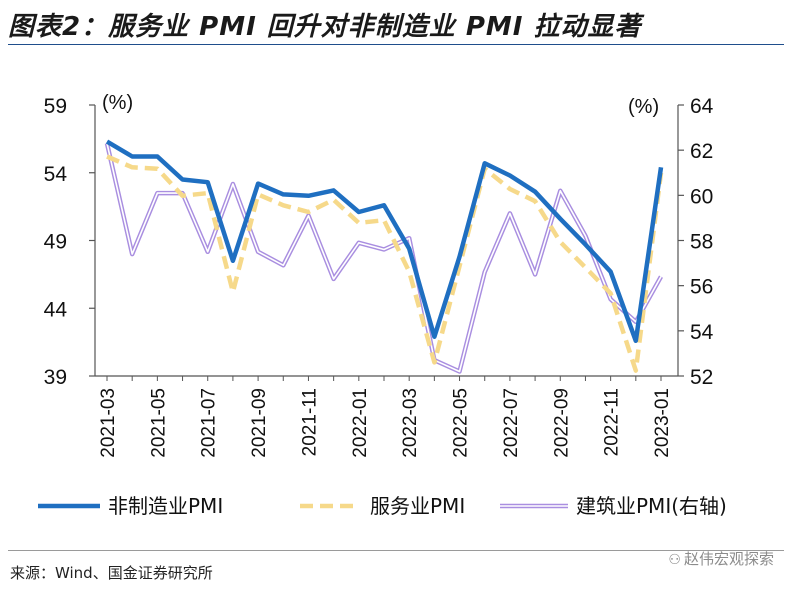 This screenshot has height=590, width=792. I want to click on watermark: ⚇ 赵伟宏观探索, so click(721, 558).